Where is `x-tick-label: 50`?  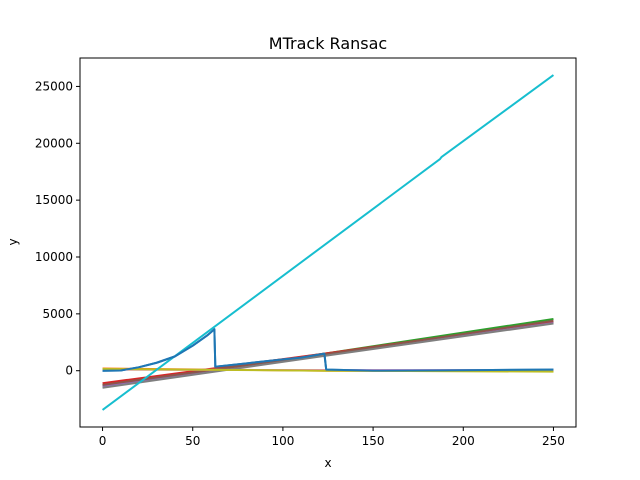
x-tick-label: 50 is located at coordinates (192, 441).